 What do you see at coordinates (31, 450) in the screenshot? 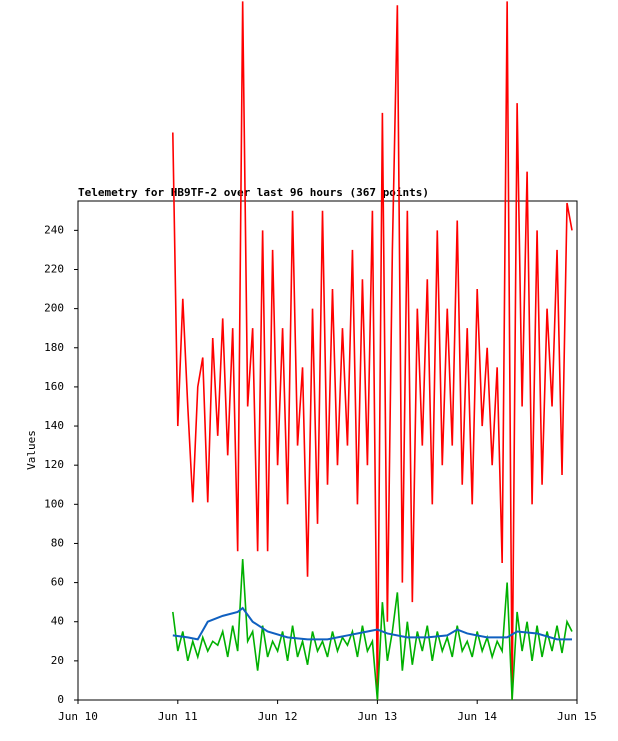
I see `y-axis-label: Values` at bounding box center [31, 450].